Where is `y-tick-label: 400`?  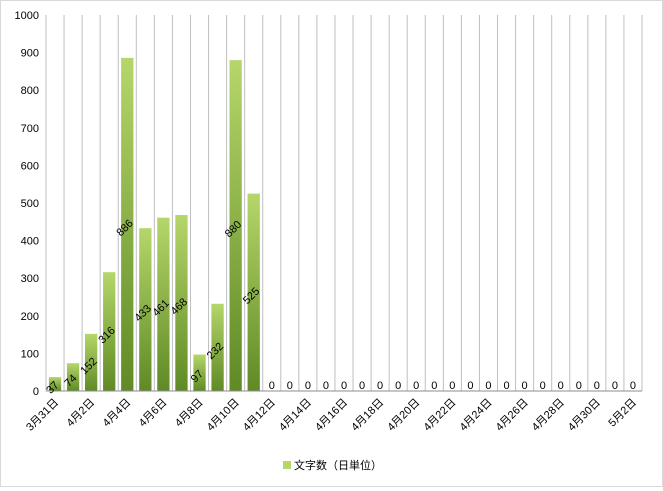 y-tick-label: 400 is located at coordinates (30, 242).